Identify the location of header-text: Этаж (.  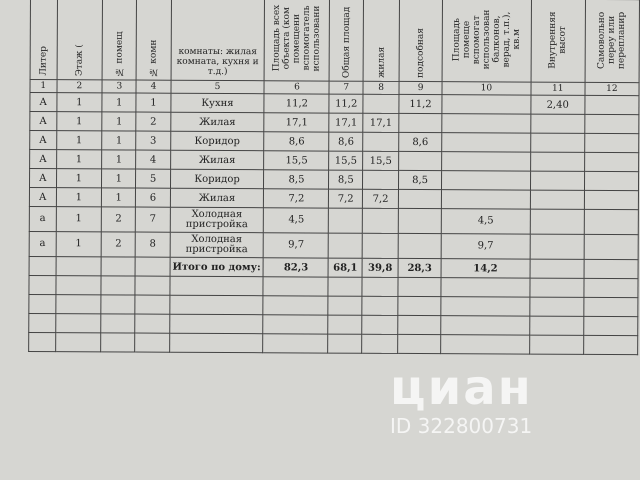
(79, 60).